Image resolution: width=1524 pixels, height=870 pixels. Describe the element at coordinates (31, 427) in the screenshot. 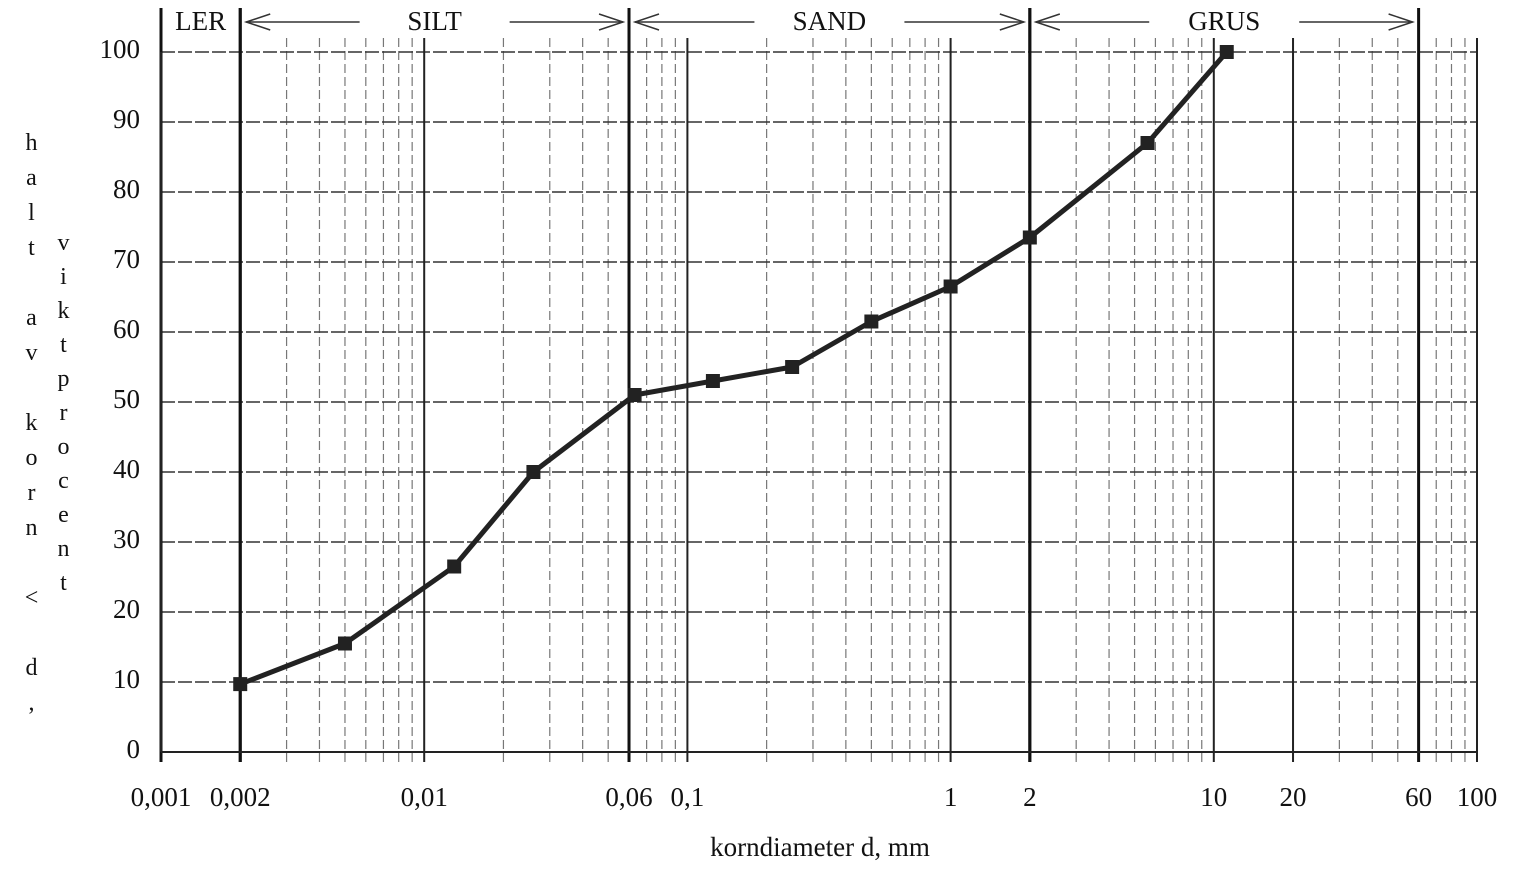

I see `y-axis-label: halt av korn < d,` at that location.